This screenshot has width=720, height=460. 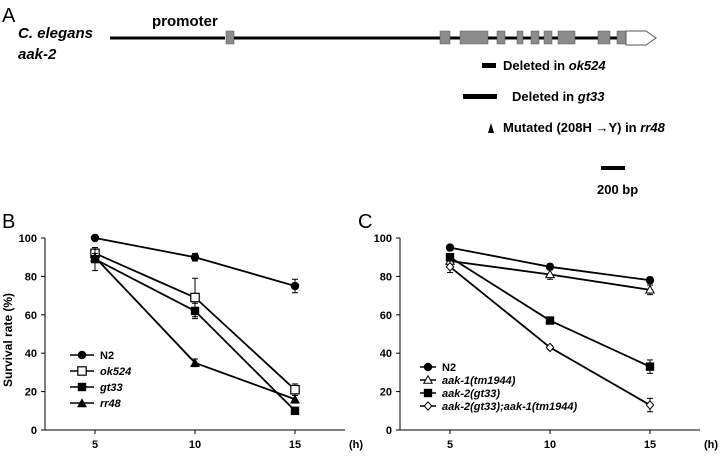 What do you see at coordinates (111, 388) in the screenshot?
I see `legend-label: gt33` at bounding box center [111, 388].